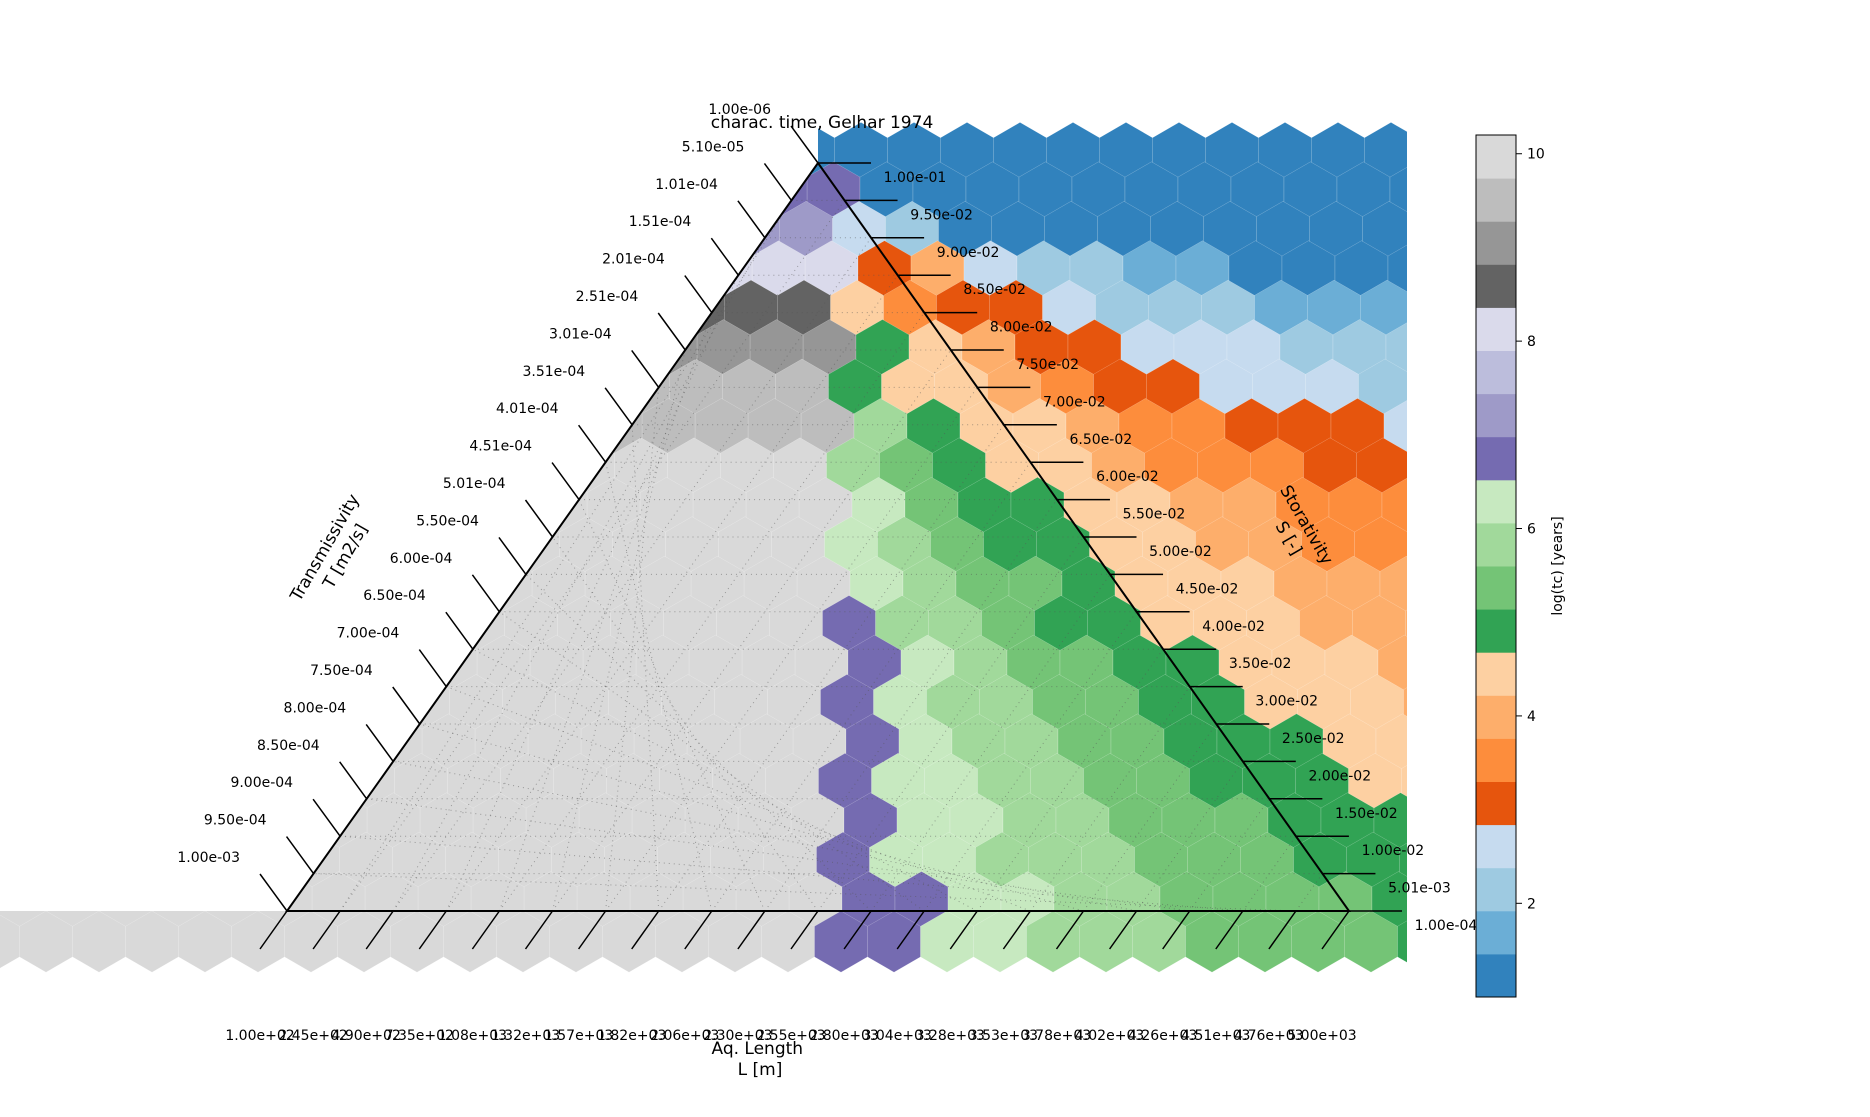 The width and height of the screenshot is (1870, 1117). Describe the element at coordinates (1286, 702) in the screenshot. I see `right-tick-label: 3.00e-02` at that location.